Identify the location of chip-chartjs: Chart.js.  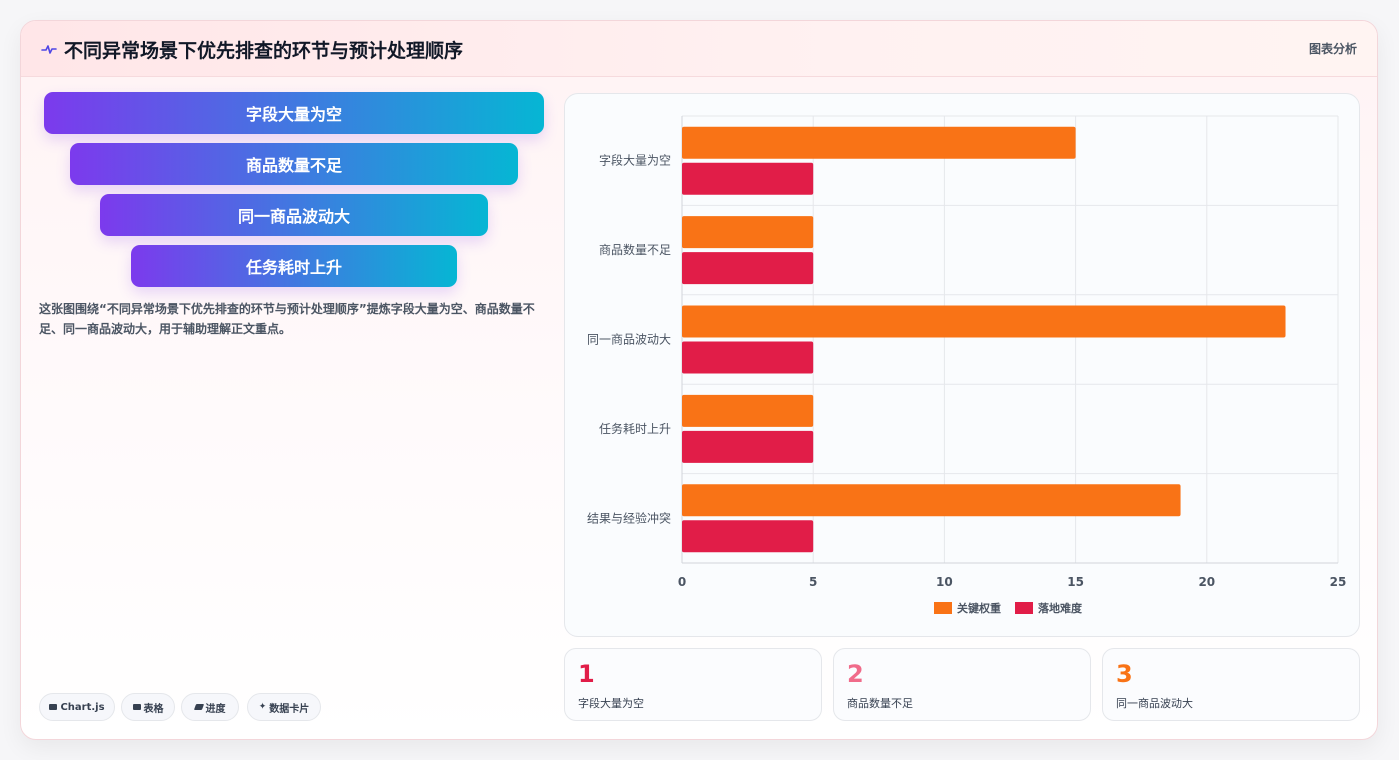
(77, 707).